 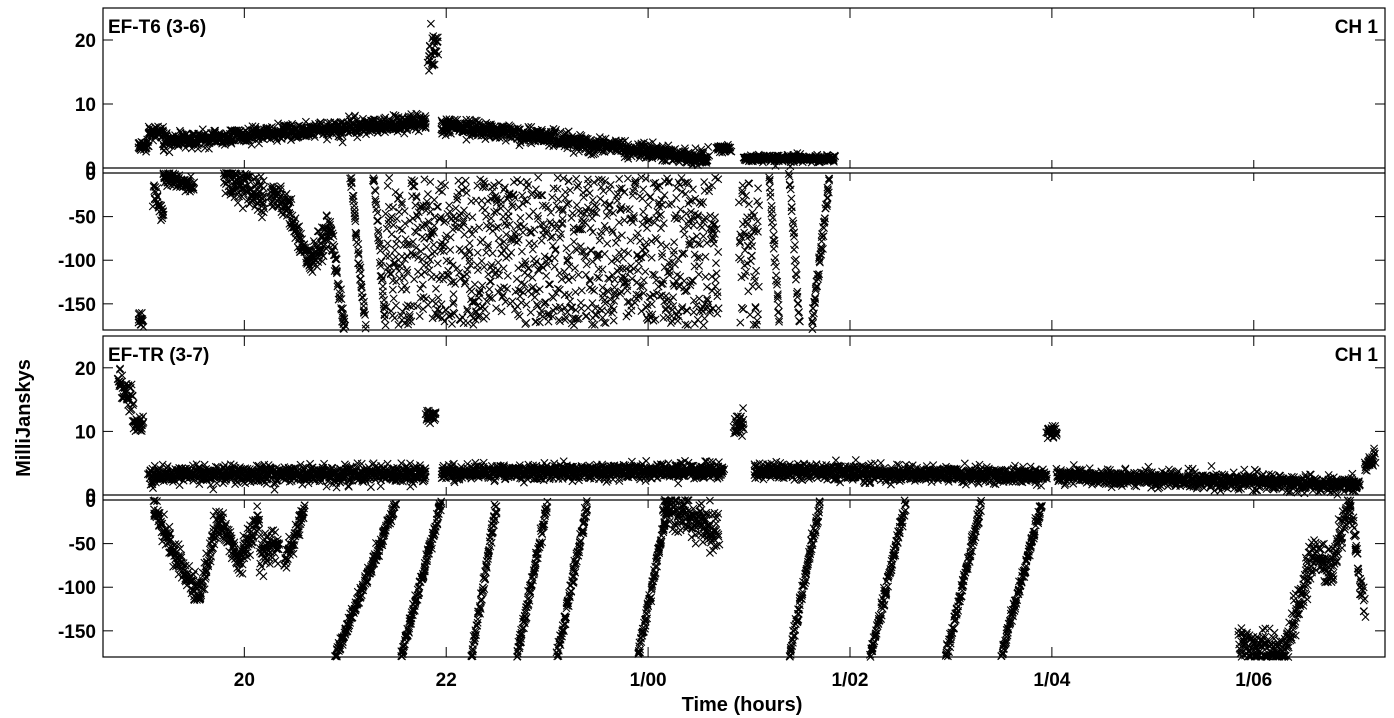 I want to click on x-tick-label: 22, so click(x=446, y=680).